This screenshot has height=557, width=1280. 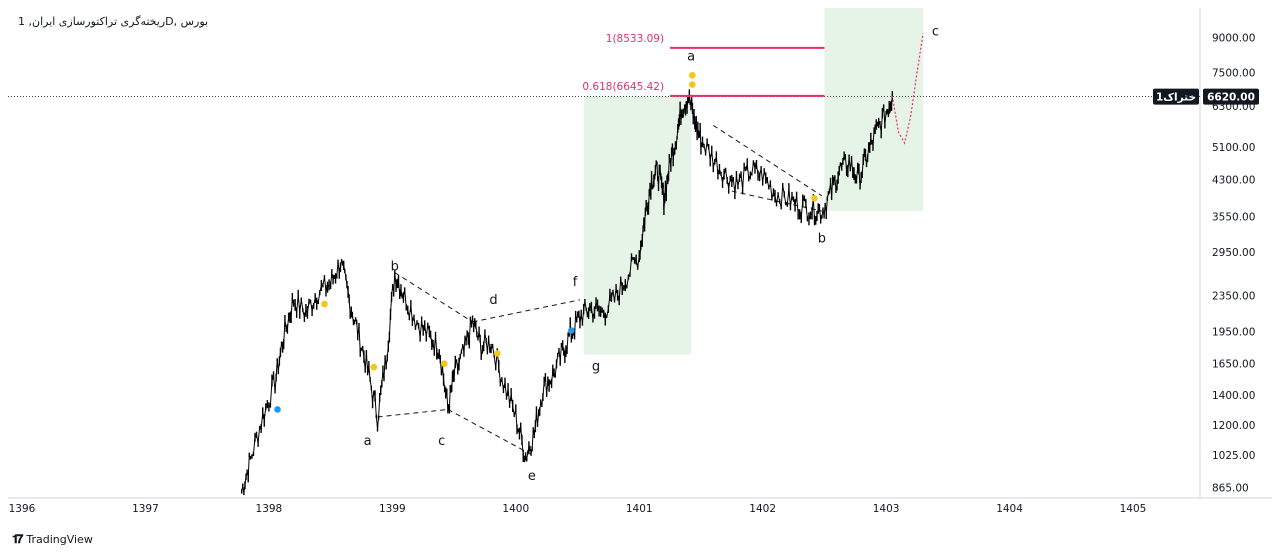 I want to click on x-tick-label: 1404, so click(x=1009, y=509).